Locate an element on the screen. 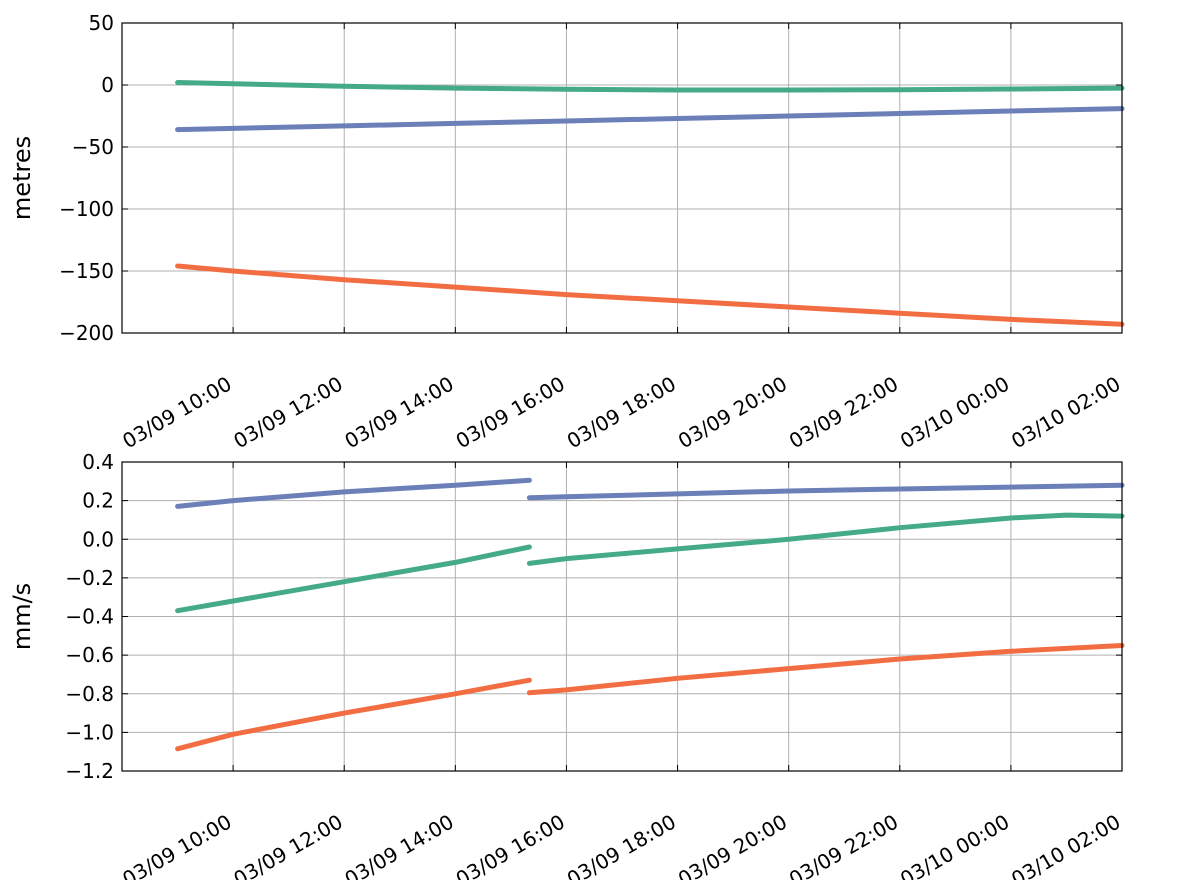 The image size is (1200, 880). y-axis-label: mm/s is located at coordinates (22, 616).